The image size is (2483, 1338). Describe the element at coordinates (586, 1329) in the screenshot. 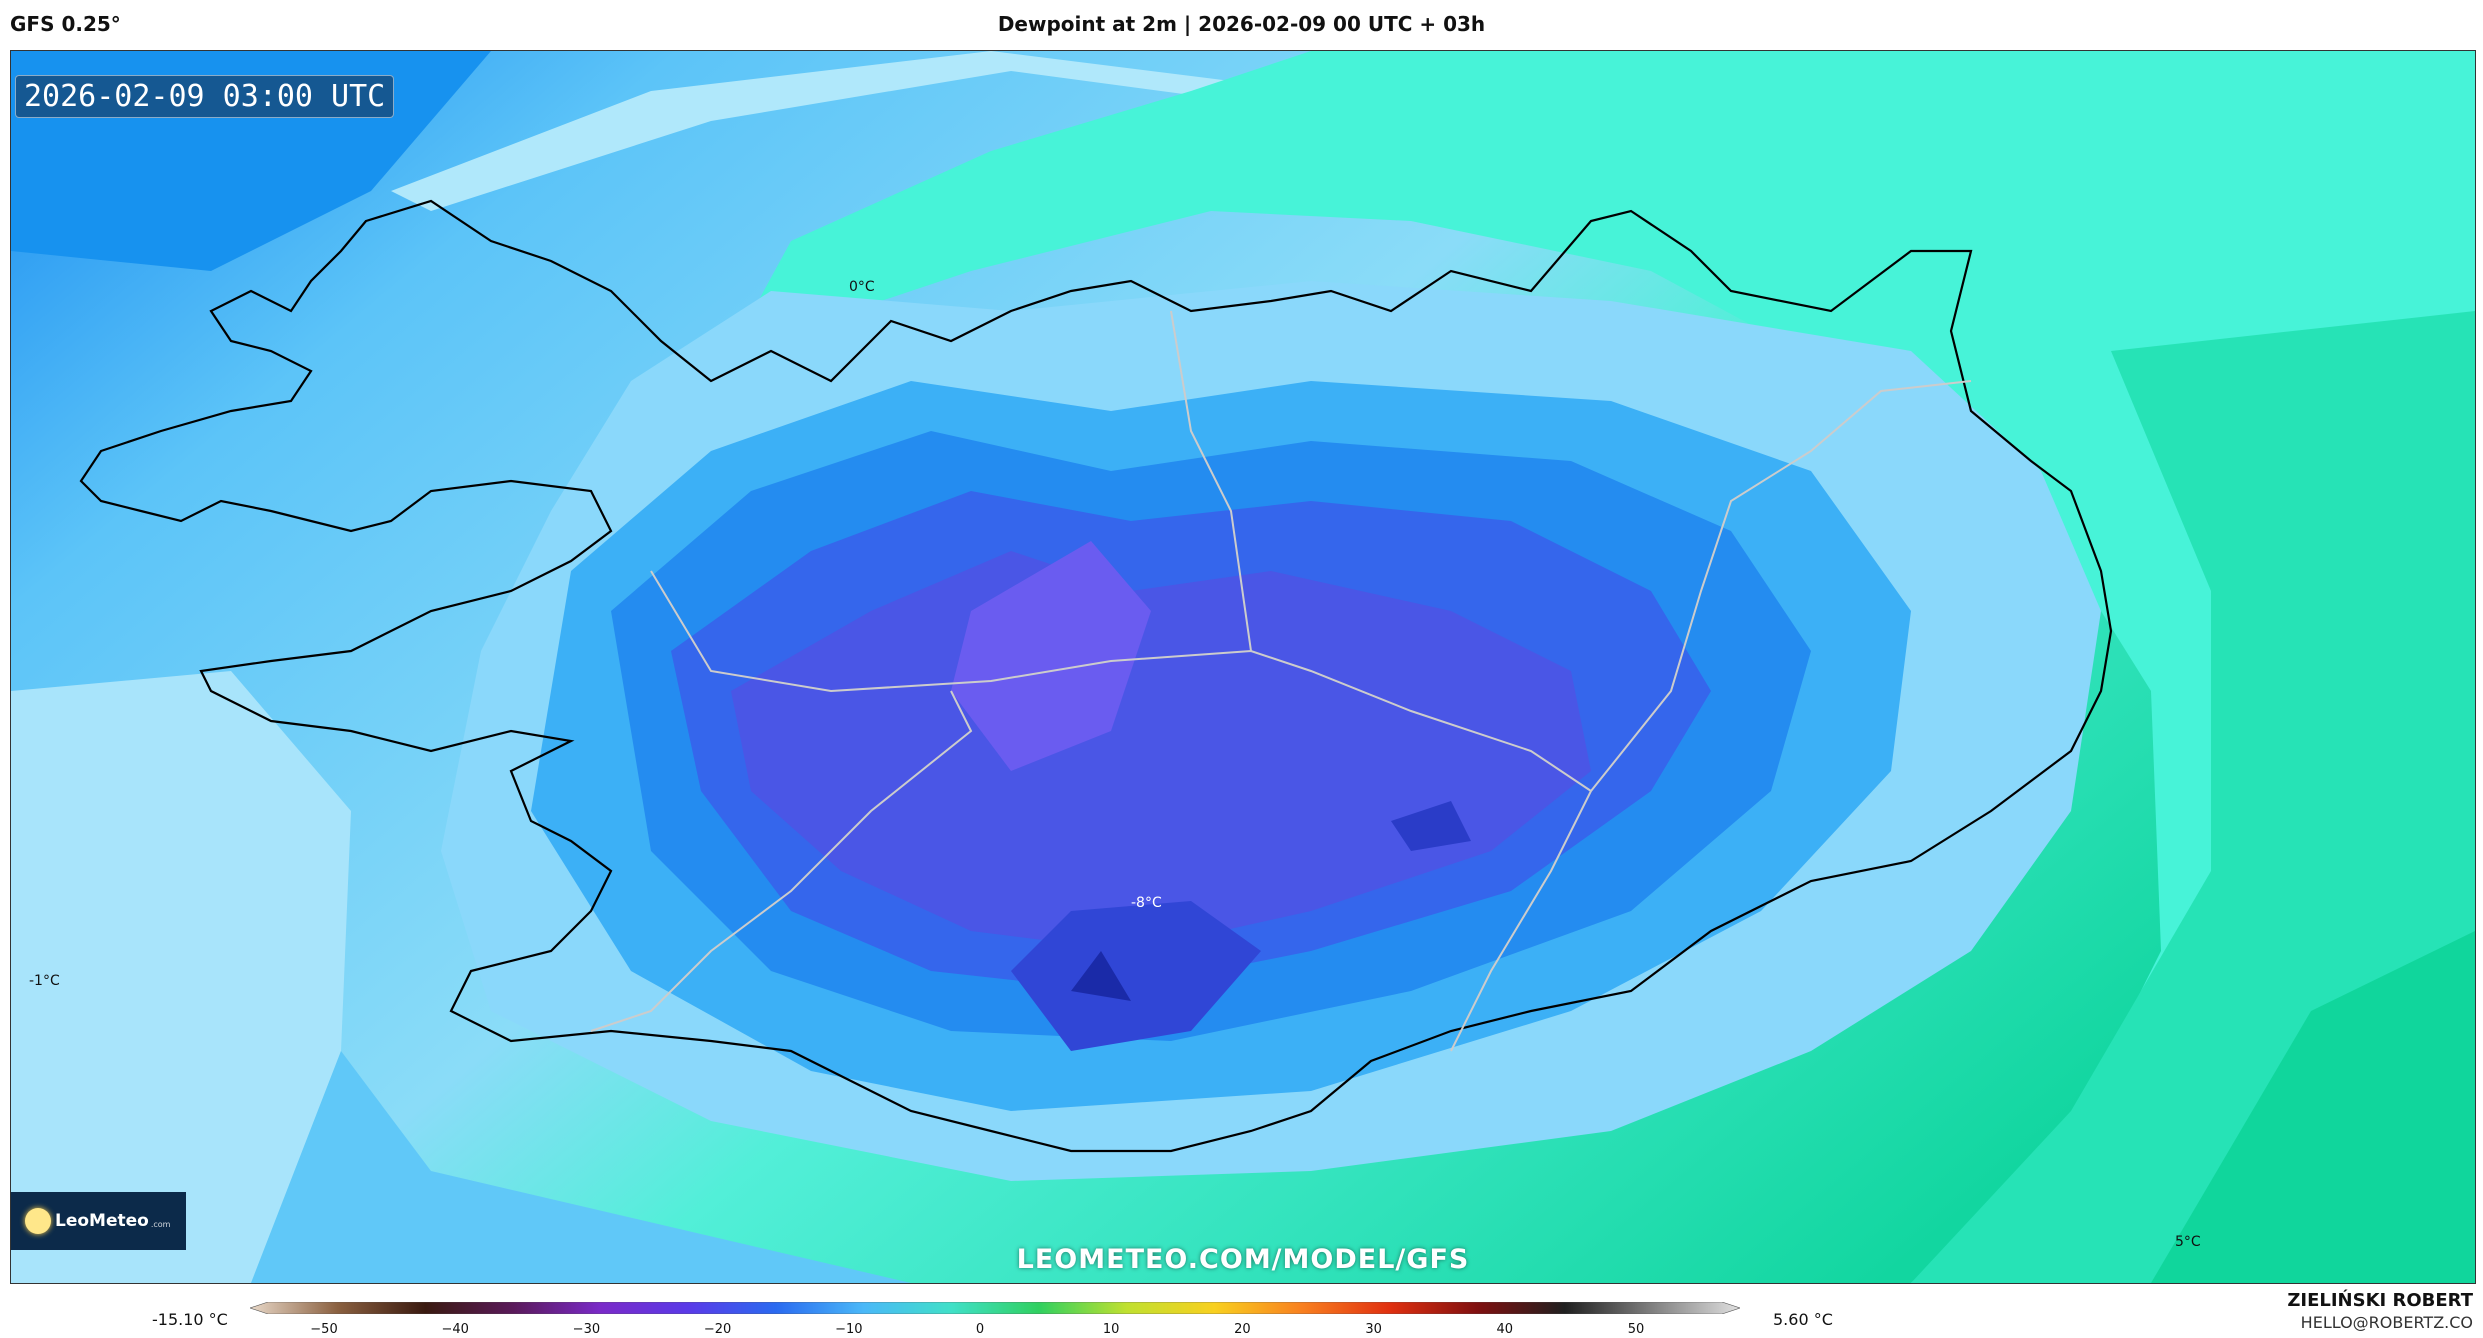

I see `colorbar-tick-label: −30` at that location.